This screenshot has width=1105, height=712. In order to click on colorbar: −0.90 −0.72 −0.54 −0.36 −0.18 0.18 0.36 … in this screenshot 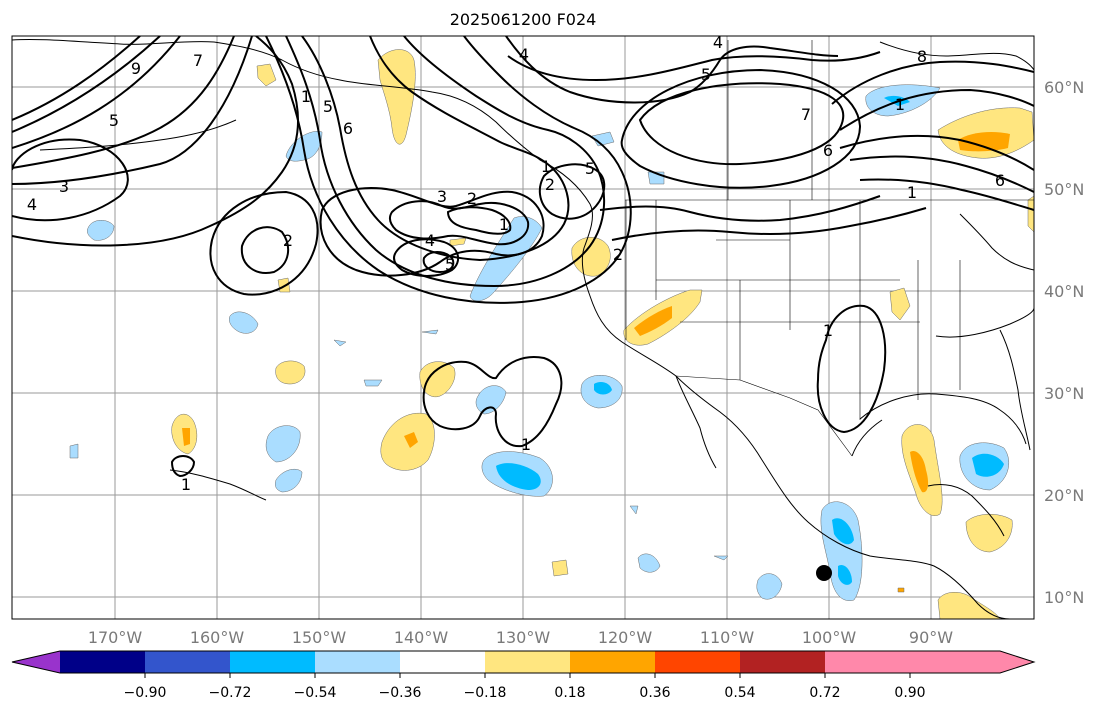, I will do `click(523, 675)`.